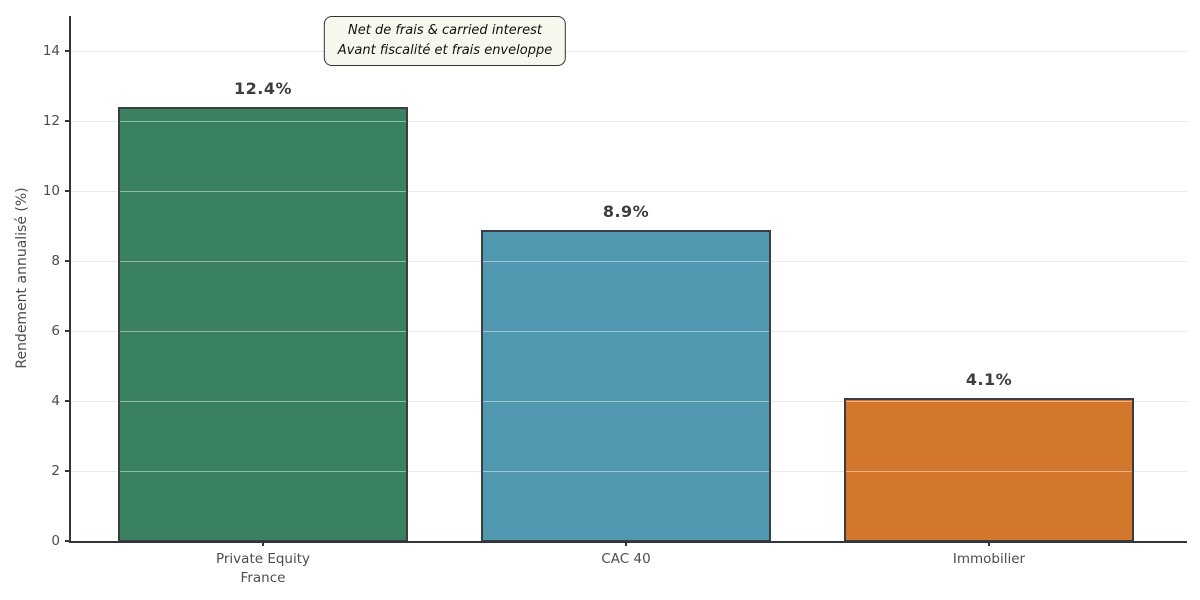  What do you see at coordinates (55, 471) in the screenshot?
I see `y-tick-label-2: 2` at bounding box center [55, 471].